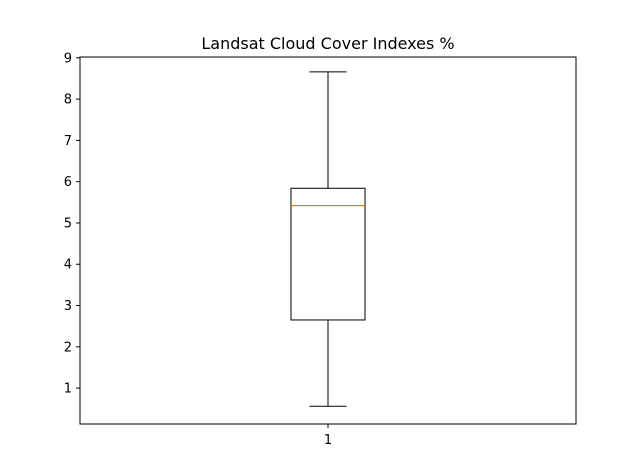  What do you see at coordinates (68, 58) in the screenshot?
I see `y-tick-label: 9` at bounding box center [68, 58].